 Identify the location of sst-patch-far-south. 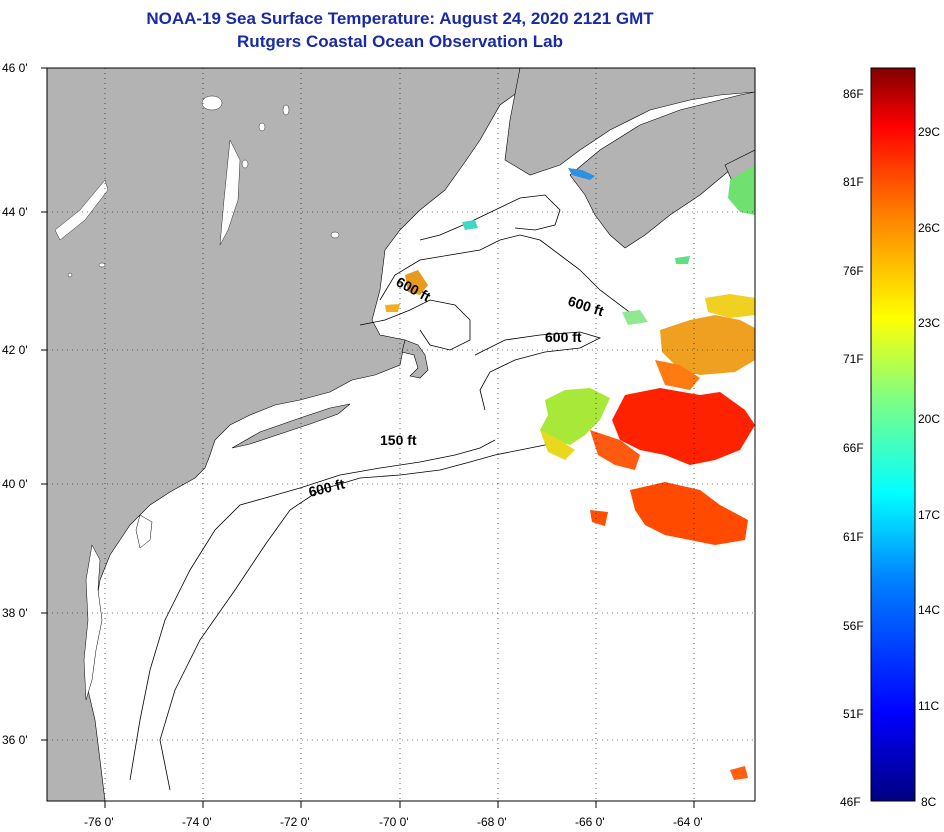
(739, 773).